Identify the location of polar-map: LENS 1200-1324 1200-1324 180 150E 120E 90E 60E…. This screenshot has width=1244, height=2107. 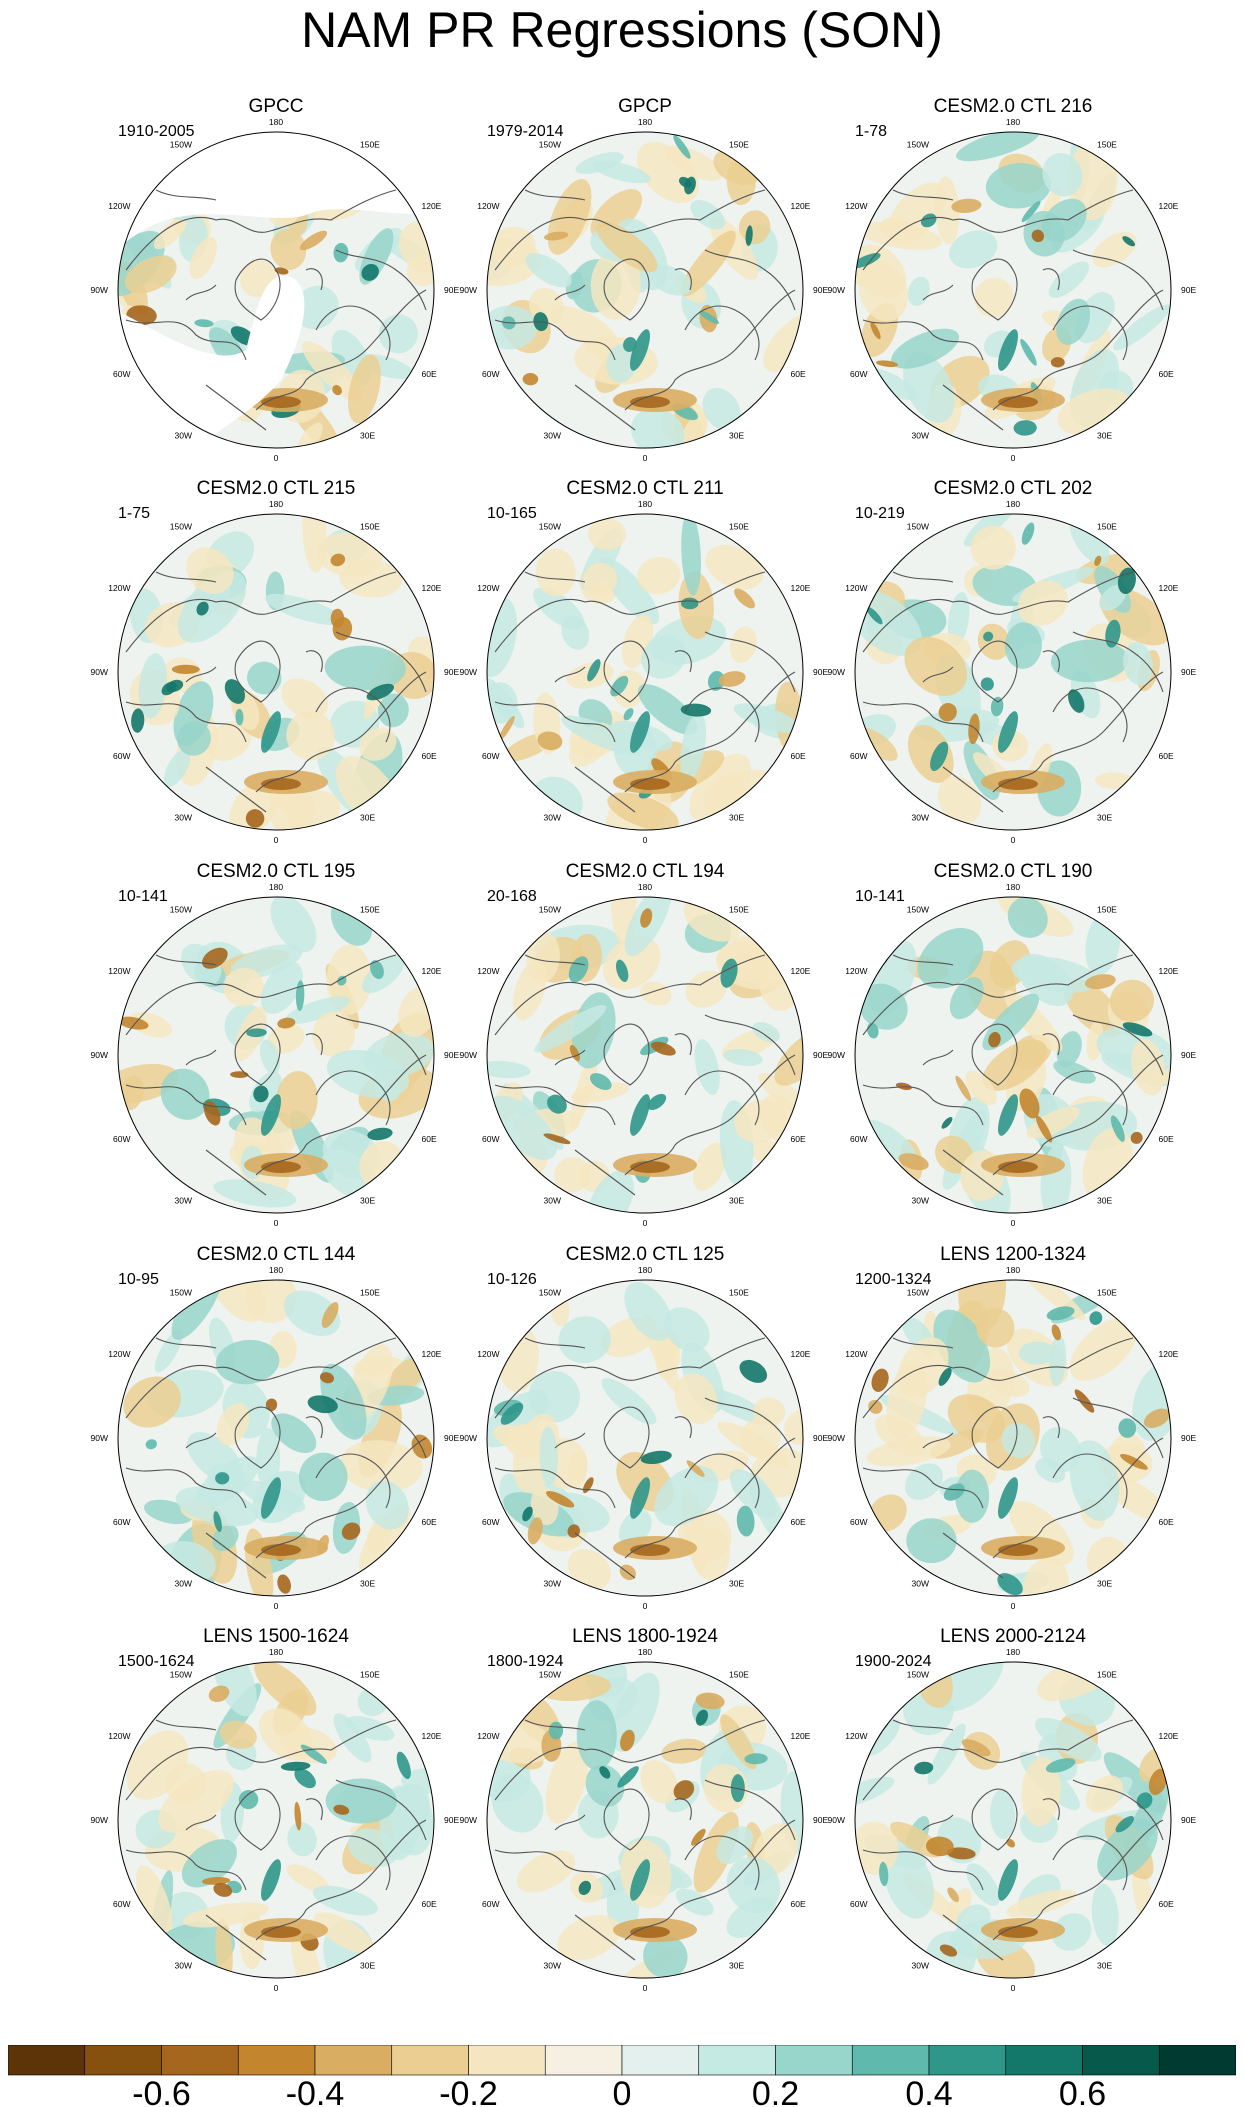
(1012, 1427).